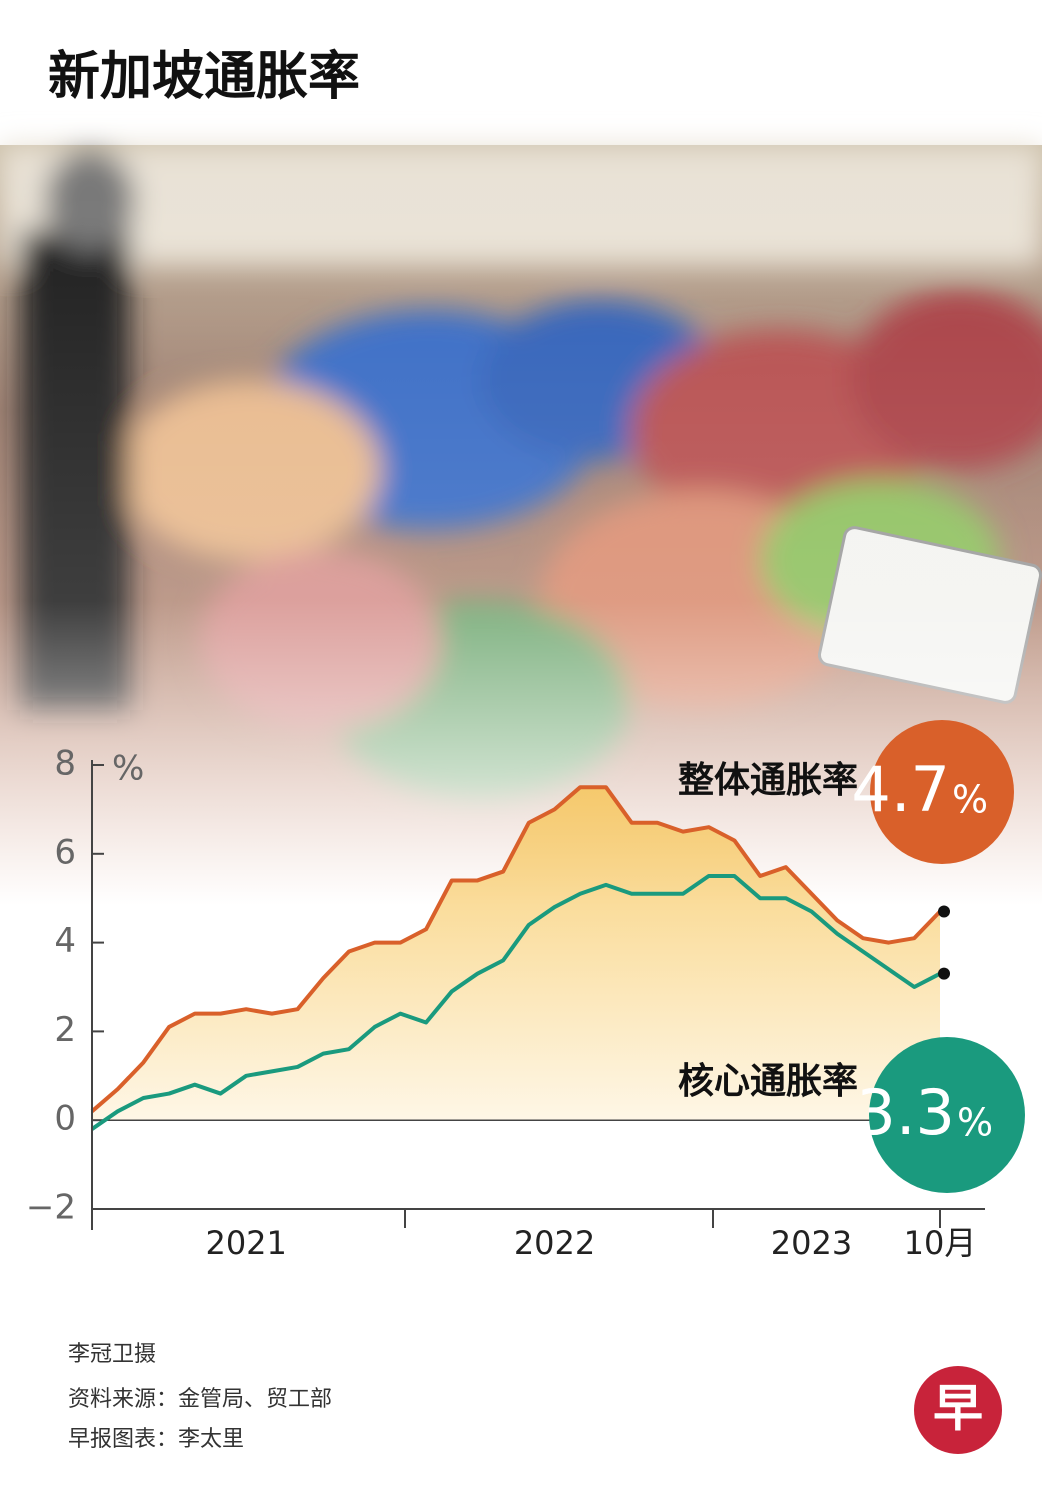 The width and height of the screenshot is (1042, 1503). I want to click on y-tick-label: −2, so click(51, 1208).